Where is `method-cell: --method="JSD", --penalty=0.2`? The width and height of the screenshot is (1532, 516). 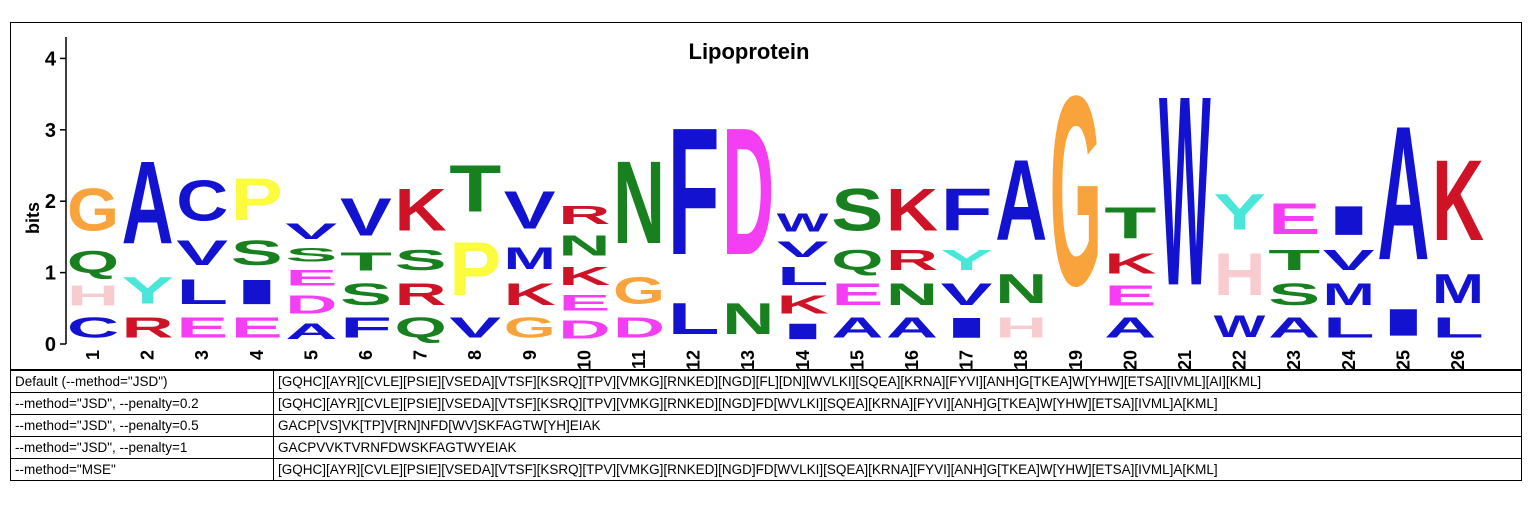
method-cell: --method="JSD", --penalty=0.2 is located at coordinates (142, 403).